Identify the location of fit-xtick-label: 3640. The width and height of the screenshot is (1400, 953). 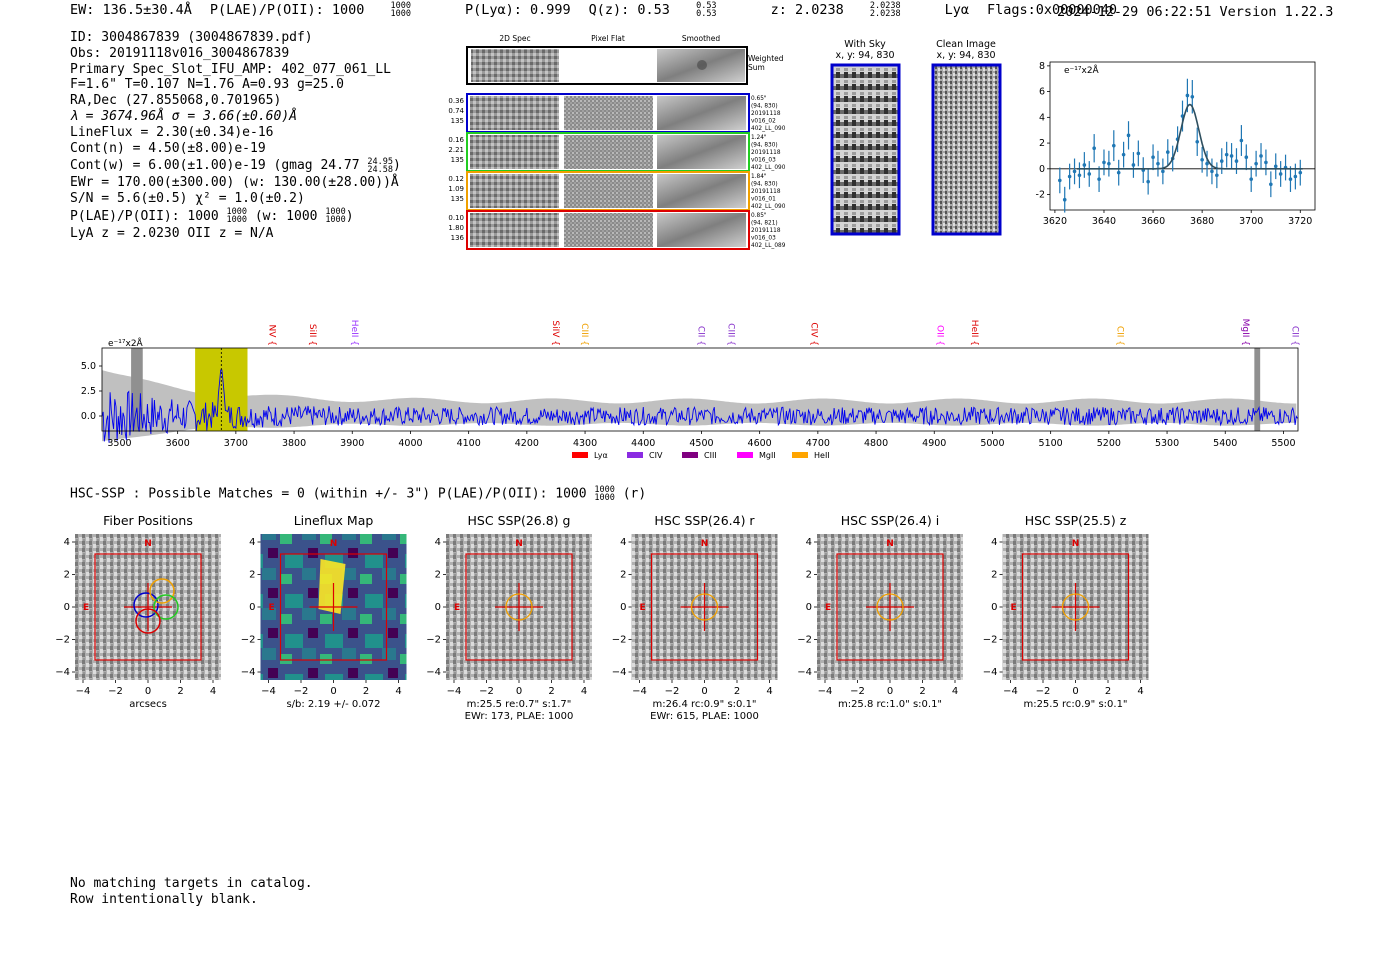
(1104, 221).